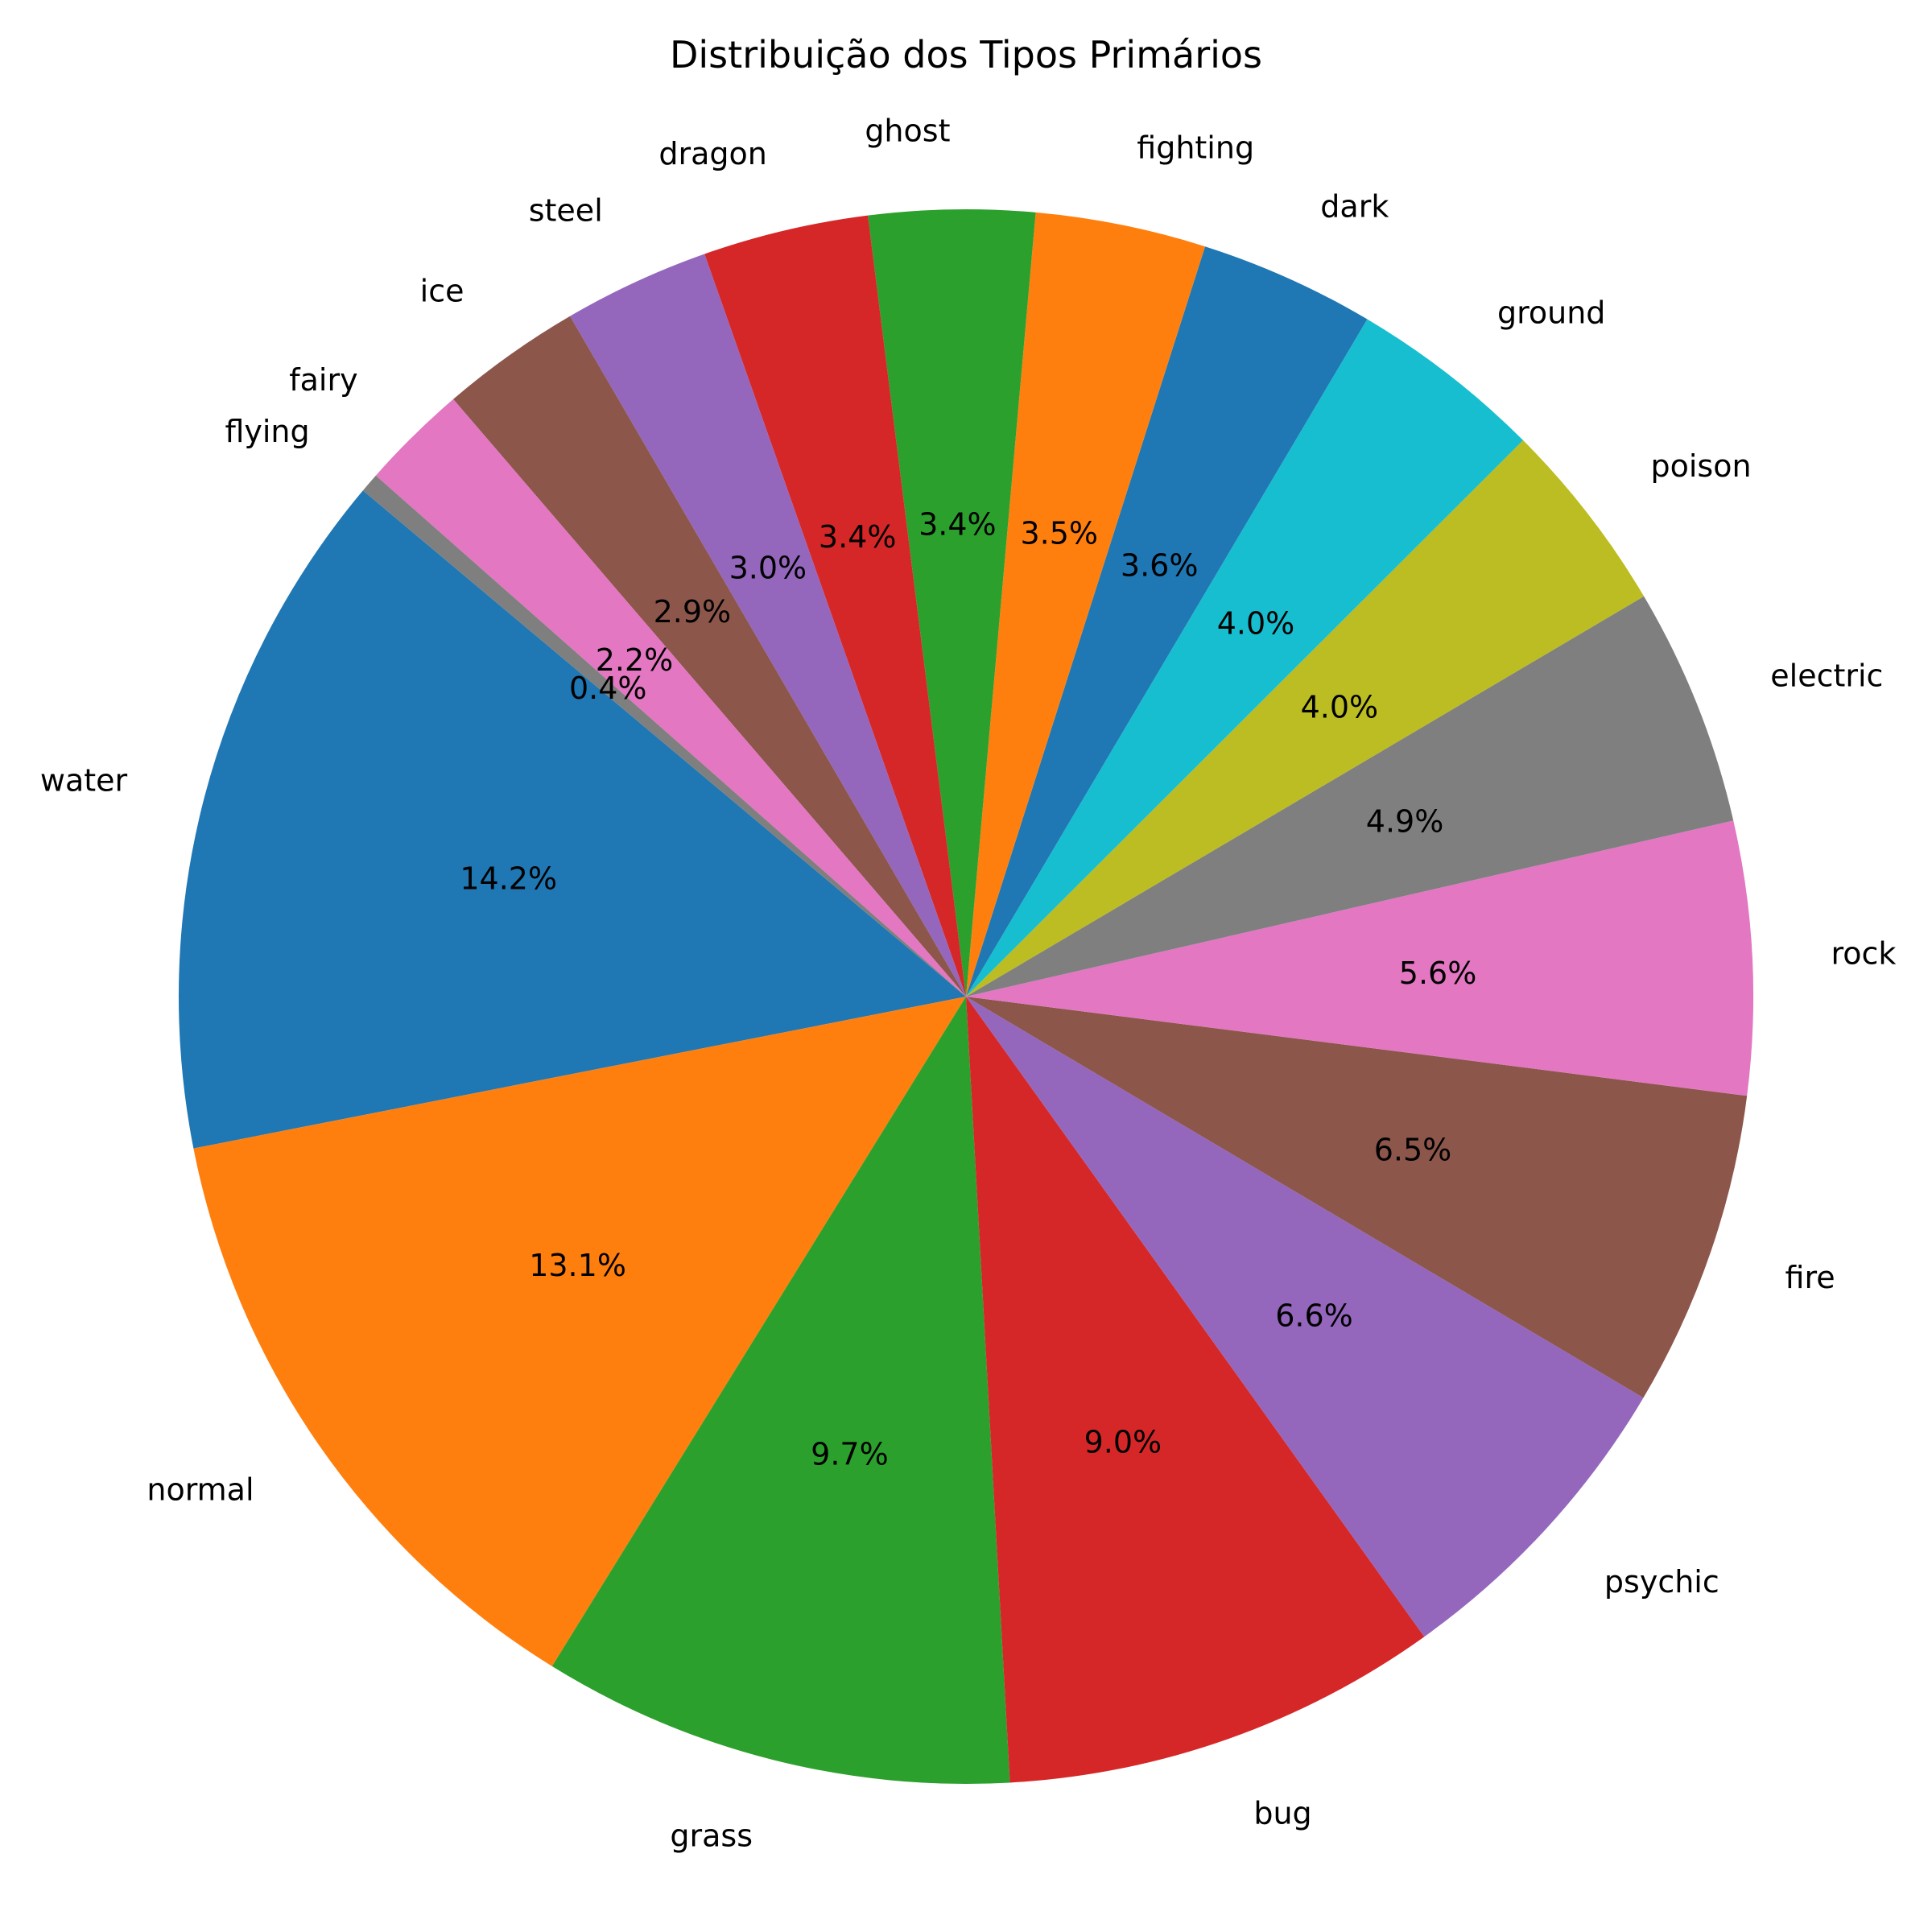  I want to click on pie-slice-ice, so click(709, 656).